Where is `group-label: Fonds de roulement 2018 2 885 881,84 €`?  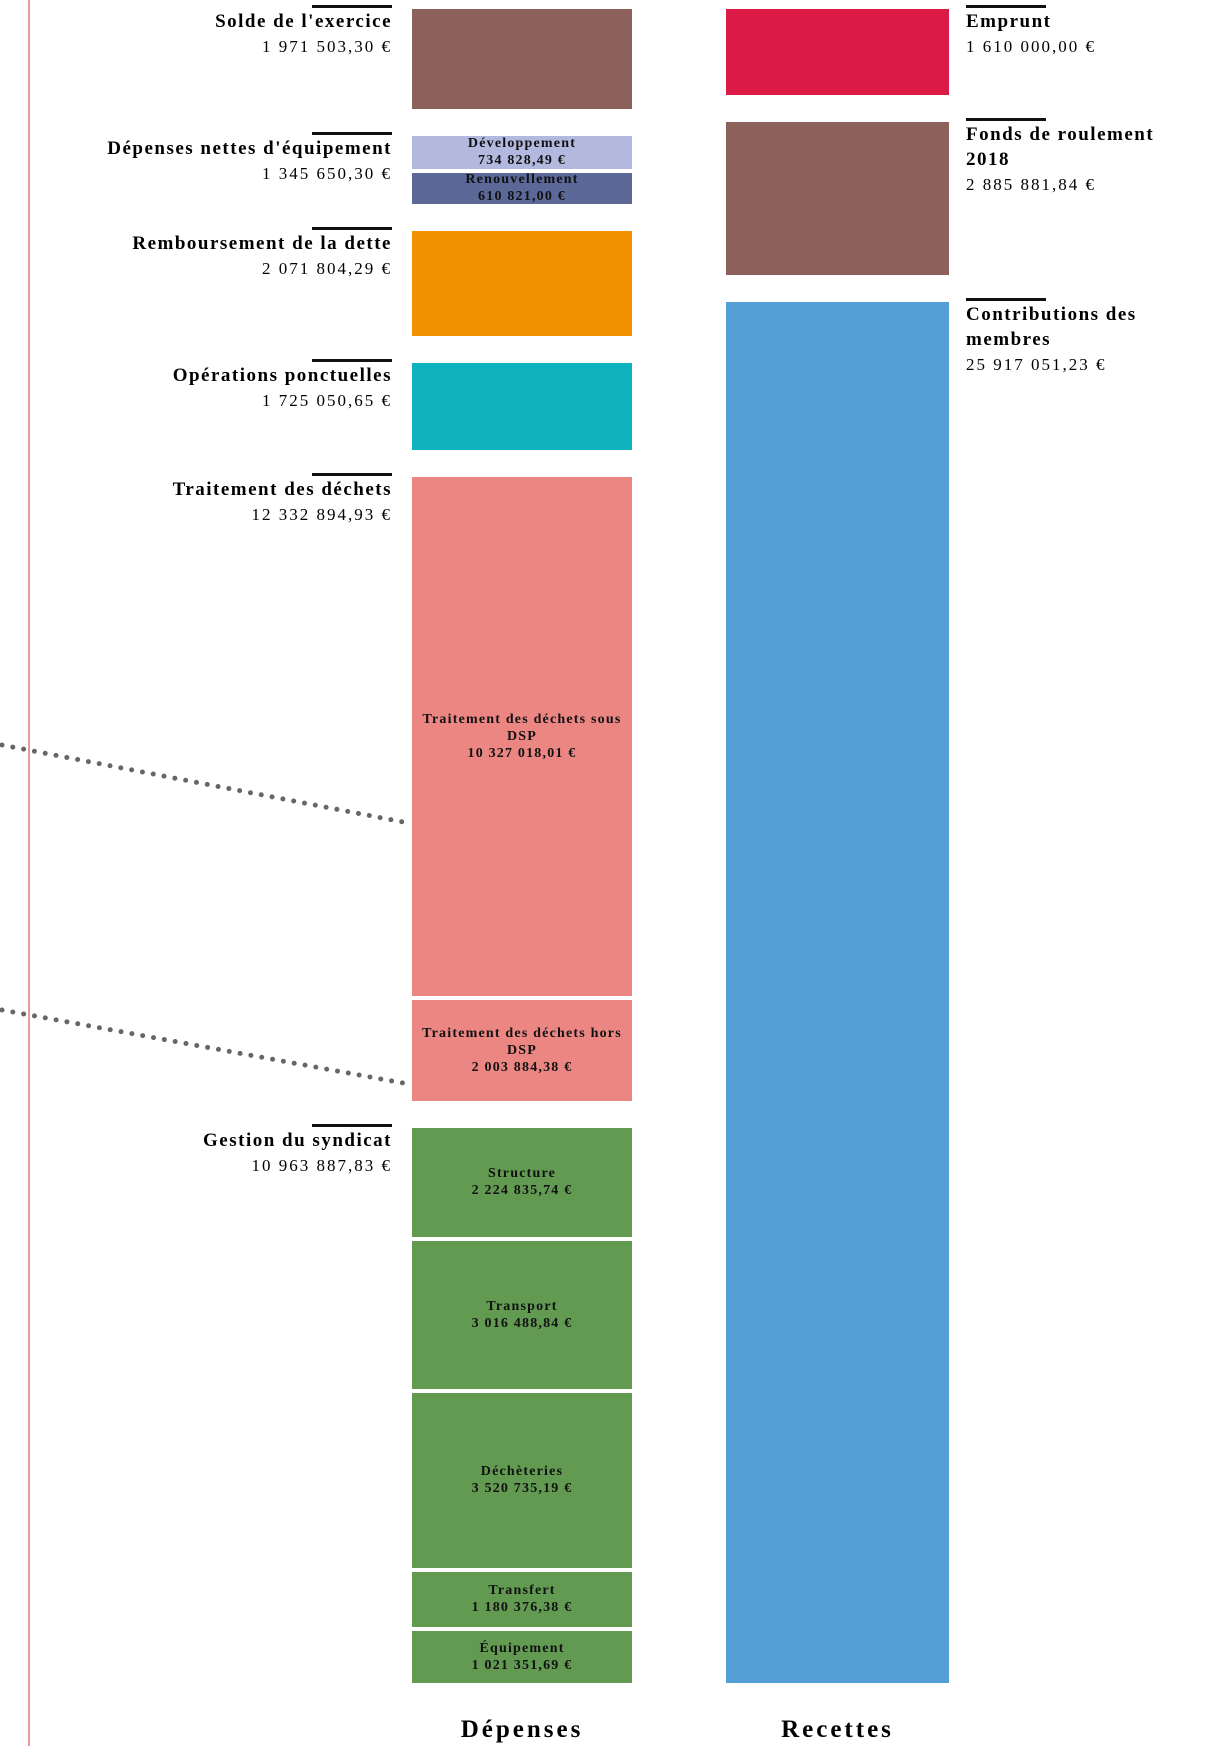
group-label: Fonds de roulement 2018 2 885 881,84 € is located at coordinates (1073, 157).